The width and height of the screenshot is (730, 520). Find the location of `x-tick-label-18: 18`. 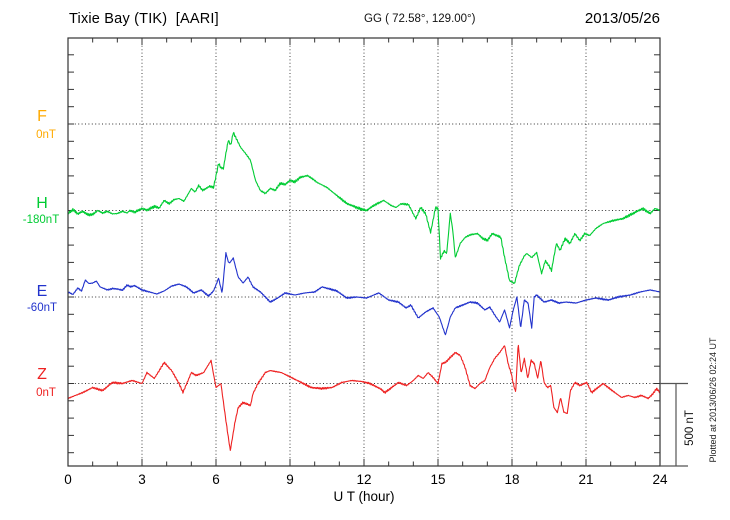

x-tick-label-18: 18 is located at coordinates (511, 479).